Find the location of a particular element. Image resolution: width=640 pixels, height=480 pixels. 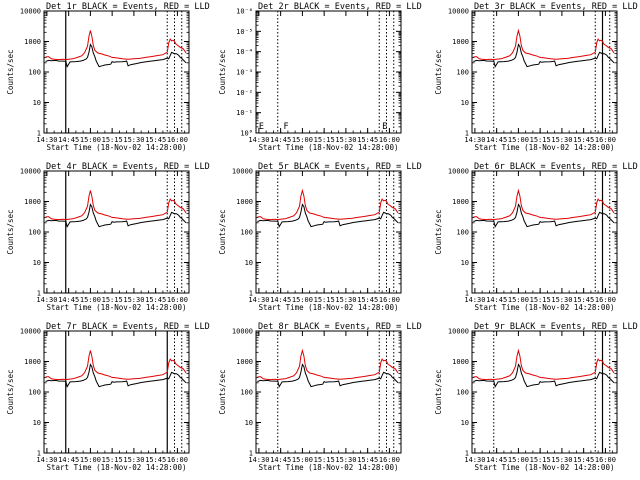

panel-title: Det 4r BLACK = Events, RED = LLD is located at coordinates (128, 167).